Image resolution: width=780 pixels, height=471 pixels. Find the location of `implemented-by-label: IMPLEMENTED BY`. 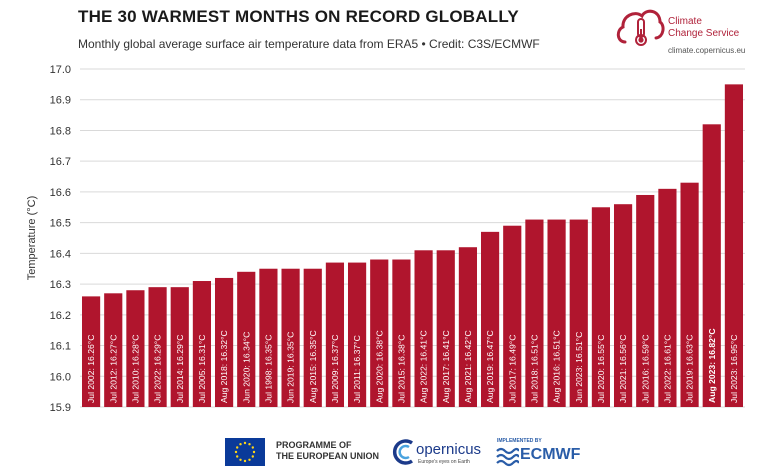

implemented-by-label: IMPLEMENTED BY is located at coordinates (519, 441).